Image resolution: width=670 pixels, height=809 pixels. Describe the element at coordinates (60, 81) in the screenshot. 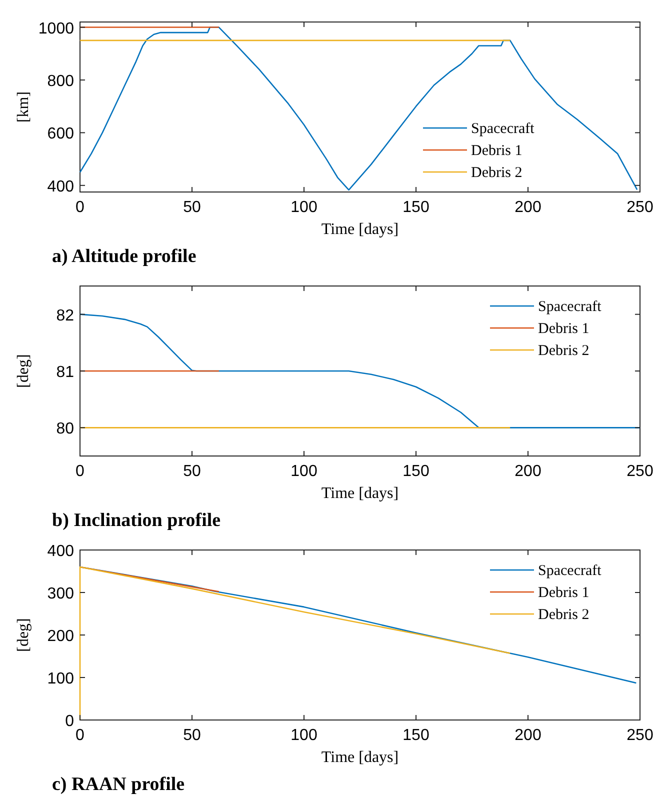

I see `y-tick-label: 800` at that location.